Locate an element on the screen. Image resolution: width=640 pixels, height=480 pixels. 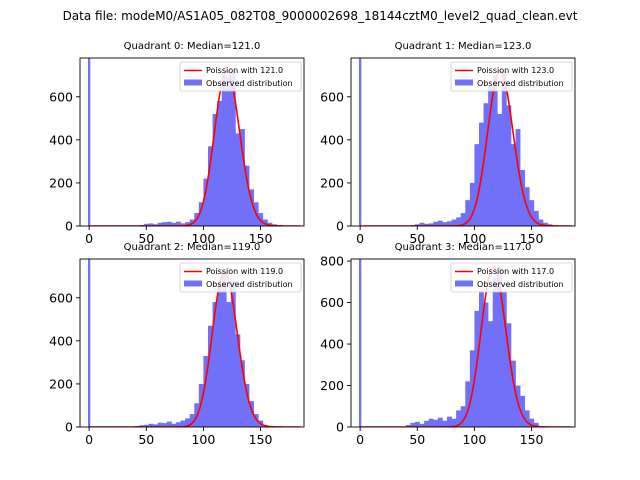
legend: Poission with 119.0 Observed distribution is located at coordinates (240, 277).